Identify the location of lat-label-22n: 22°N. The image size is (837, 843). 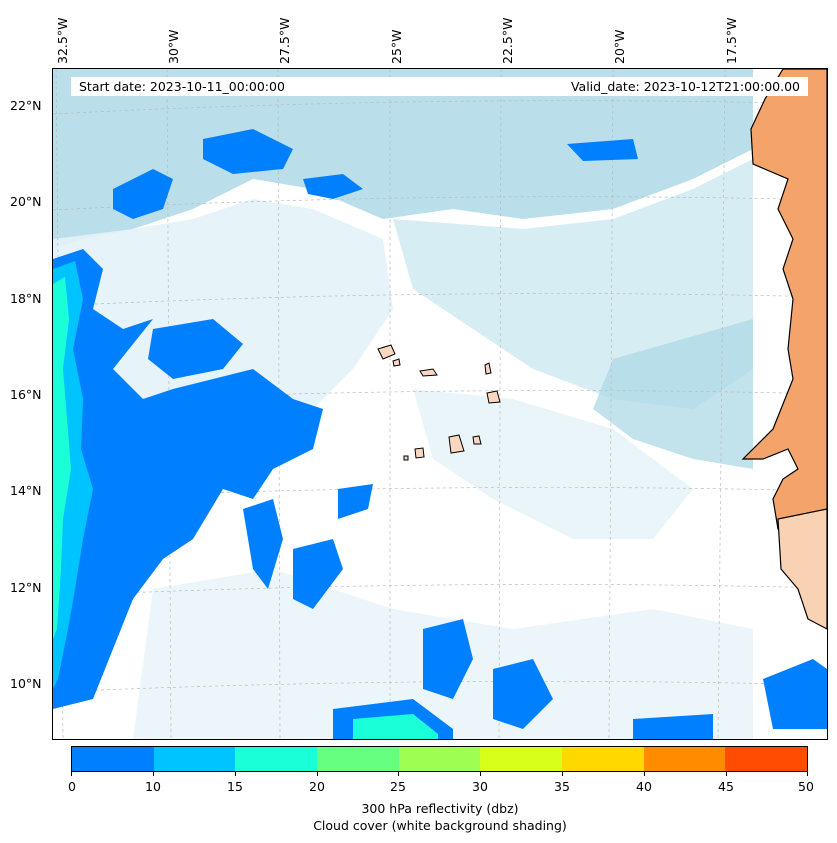
(26, 105).